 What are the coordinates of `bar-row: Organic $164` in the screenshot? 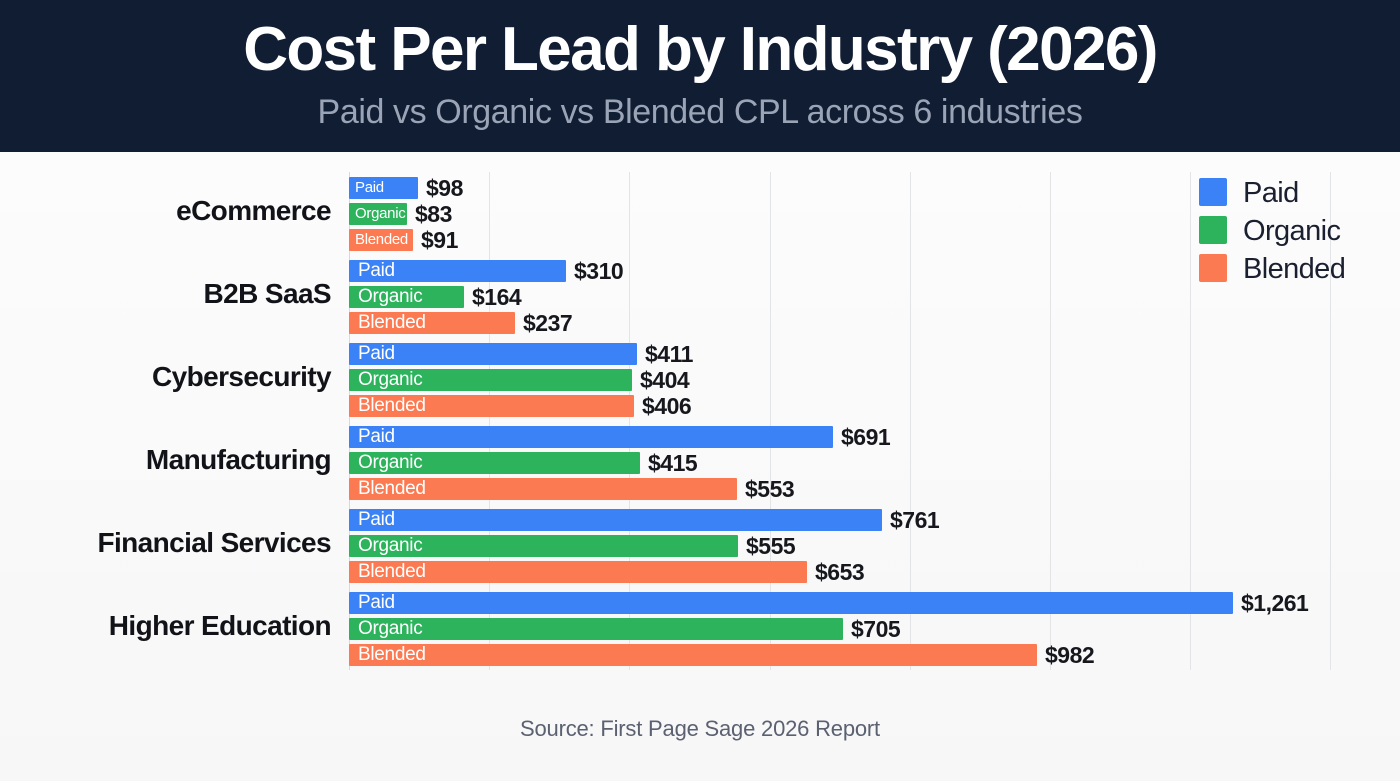 It's located at (844, 297).